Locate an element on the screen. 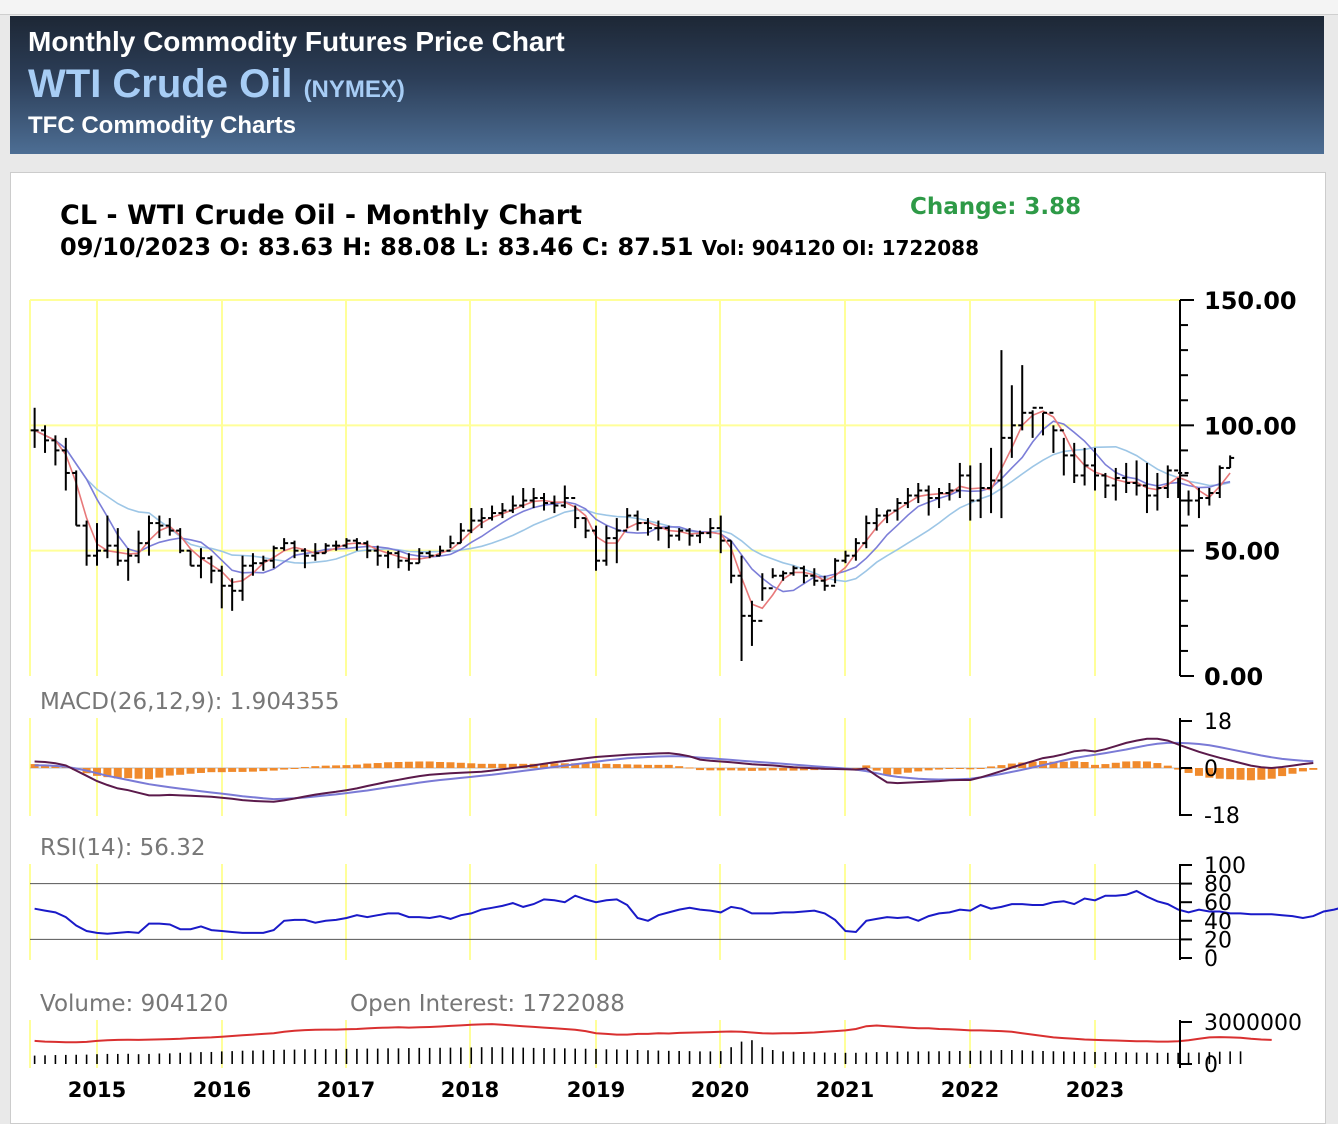 The image size is (1338, 1124). price-tick-label: 0.00 is located at coordinates (1233, 677).